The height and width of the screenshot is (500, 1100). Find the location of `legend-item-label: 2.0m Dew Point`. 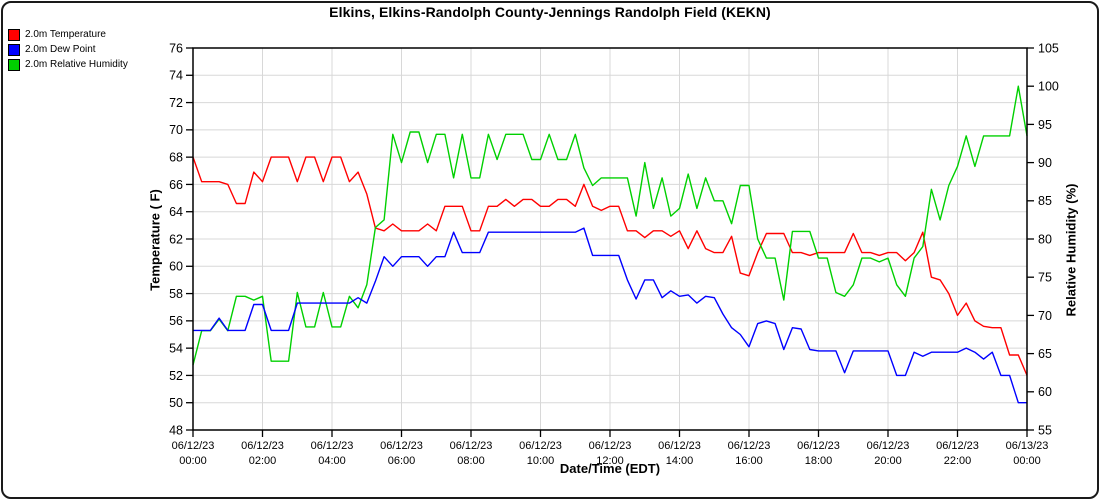

legend-item-label: 2.0m Dew Point is located at coordinates (60, 49).